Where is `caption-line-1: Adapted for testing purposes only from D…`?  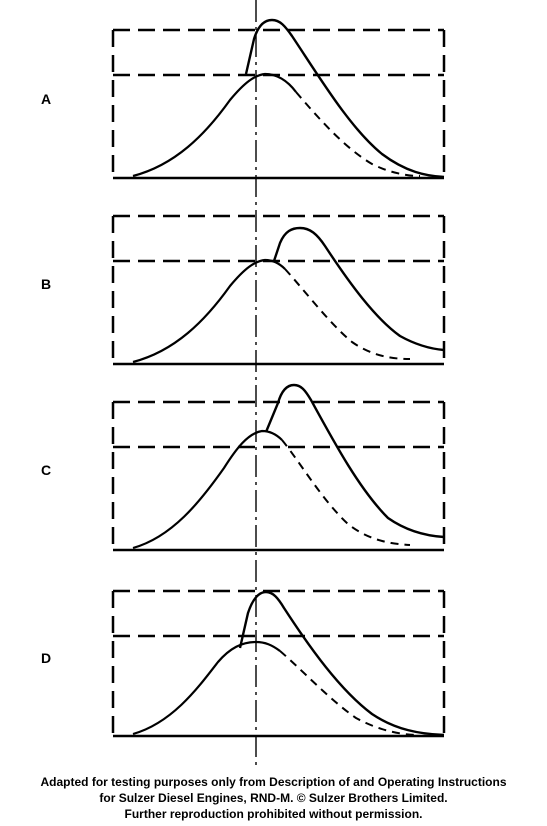
caption-line-1: Adapted for testing purposes only from D… is located at coordinates (273, 782).